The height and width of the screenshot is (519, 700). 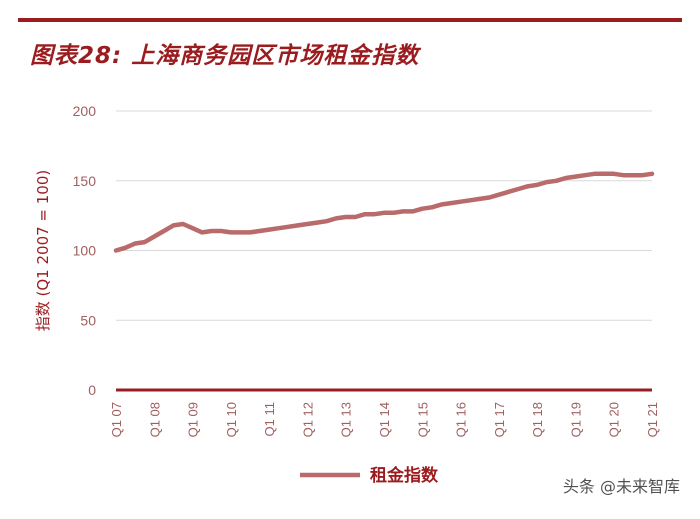 What do you see at coordinates (461, 419) in the screenshot?
I see `x-tick-9: Q1 16` at bounding box center [461, 419].